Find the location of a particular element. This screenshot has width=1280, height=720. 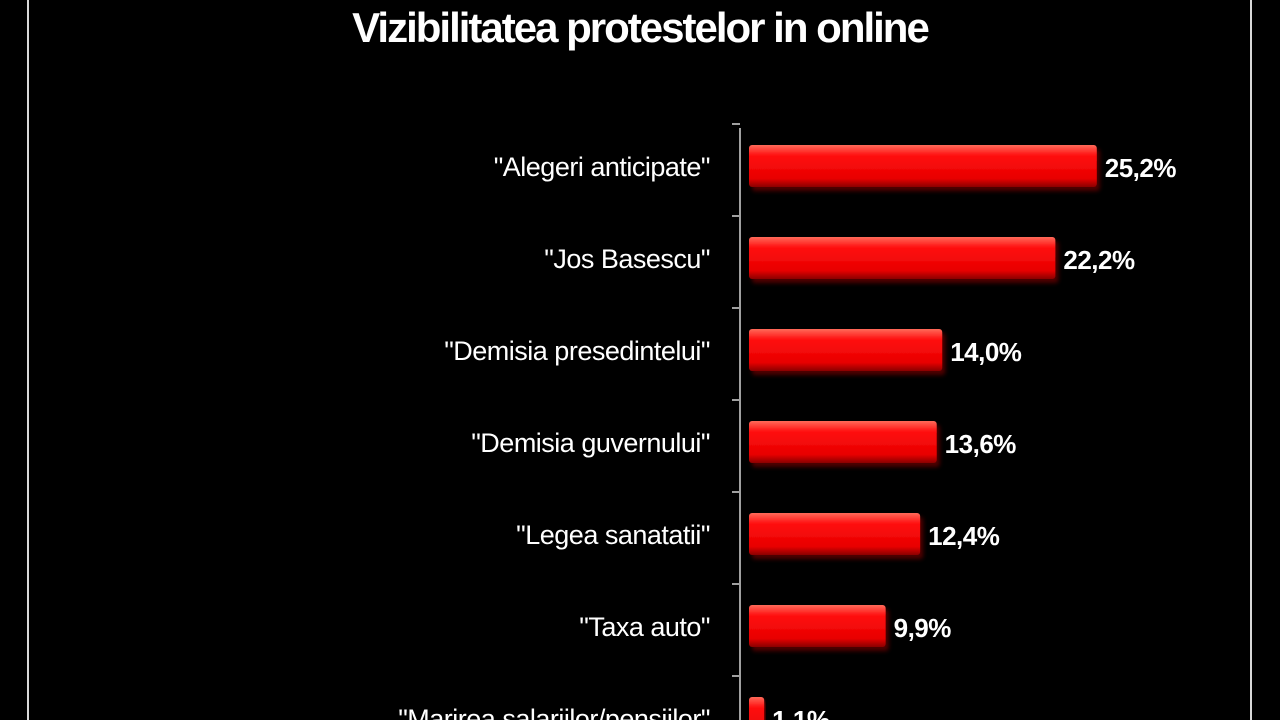

category-label: "Taxa auto" is located at coordinates (644, 627).